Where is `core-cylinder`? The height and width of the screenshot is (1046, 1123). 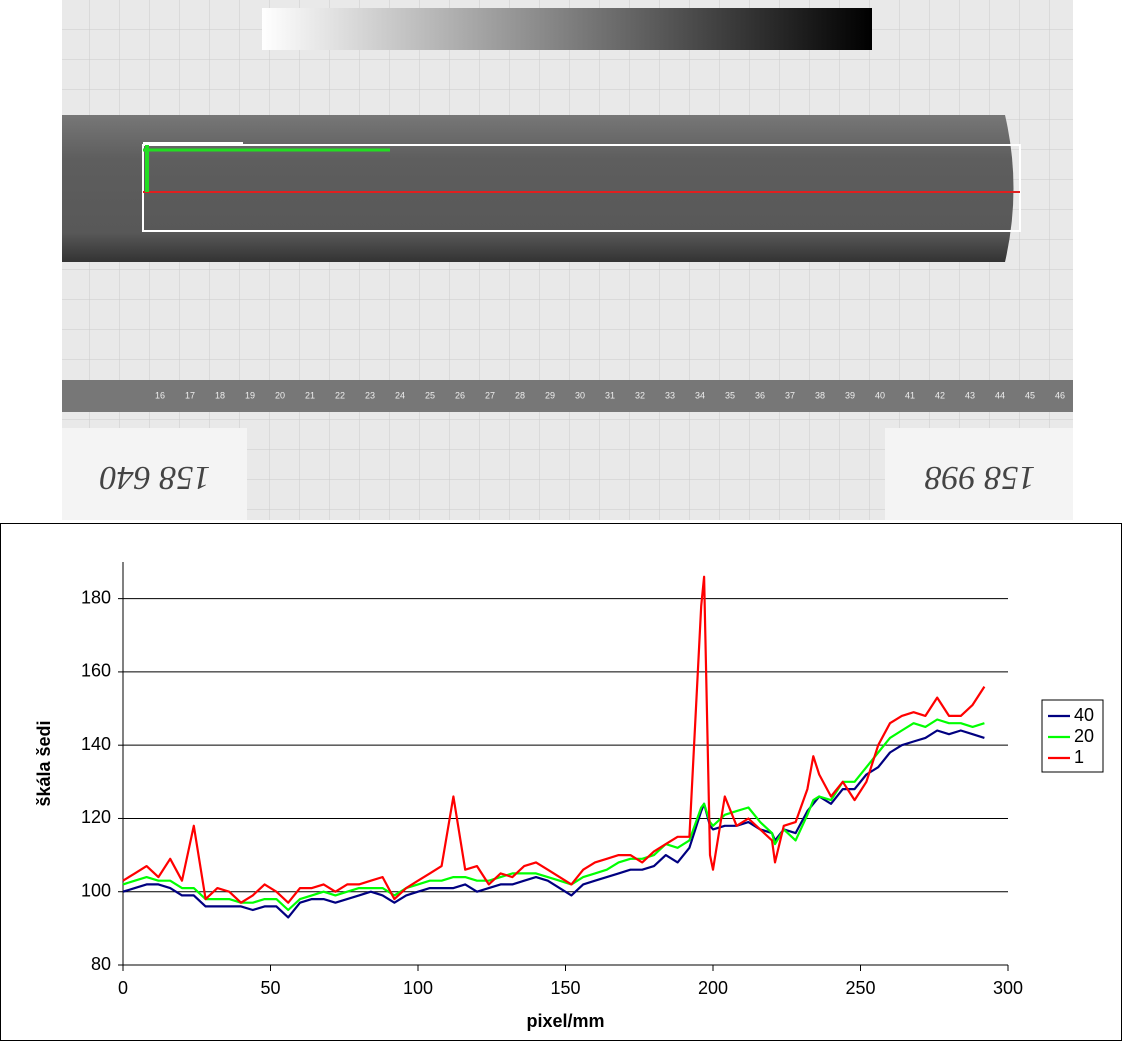 core-cylinder is located at coordinates (538, 188).